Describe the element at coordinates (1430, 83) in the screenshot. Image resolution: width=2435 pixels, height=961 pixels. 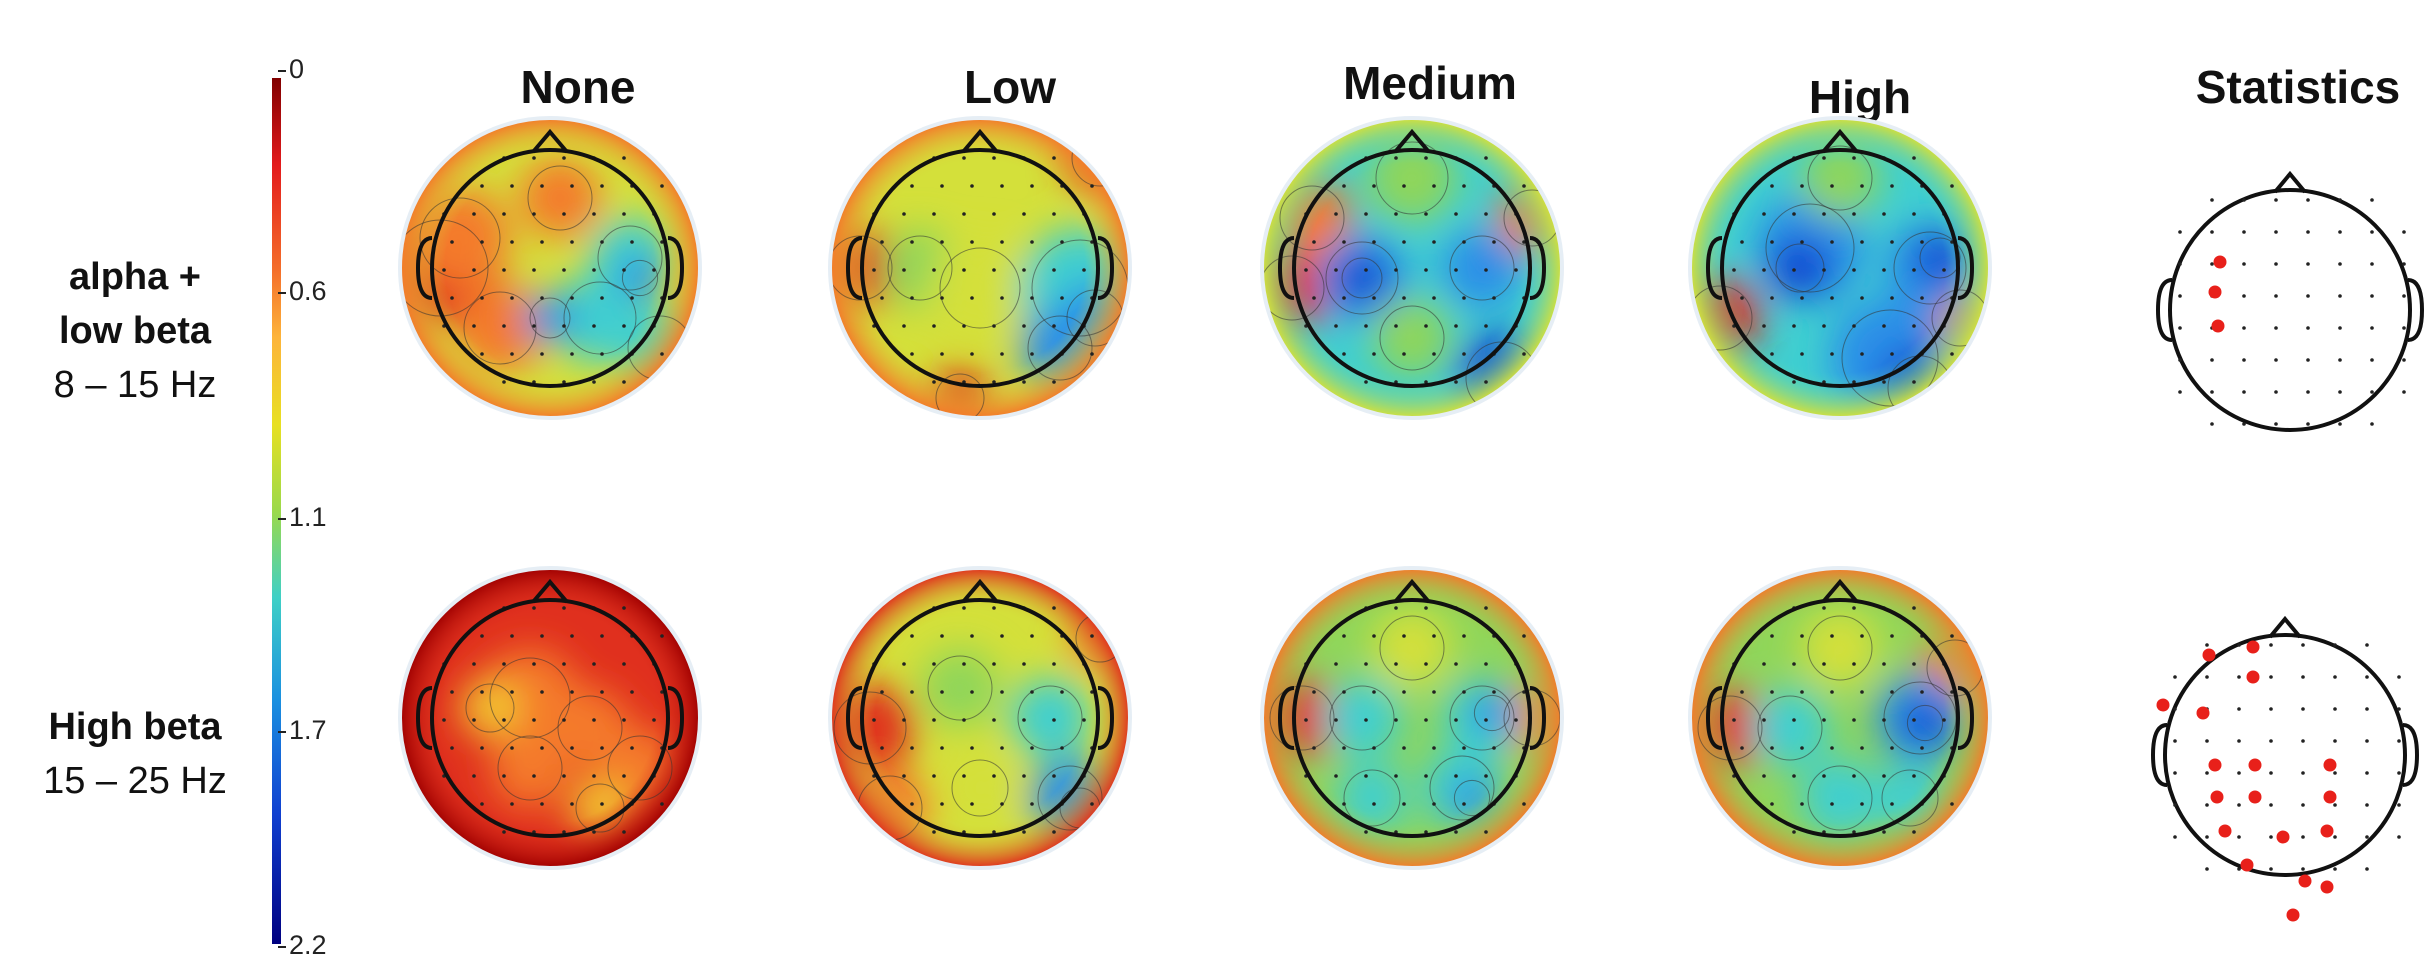
I see `column-title-medium: Medium` at that location.